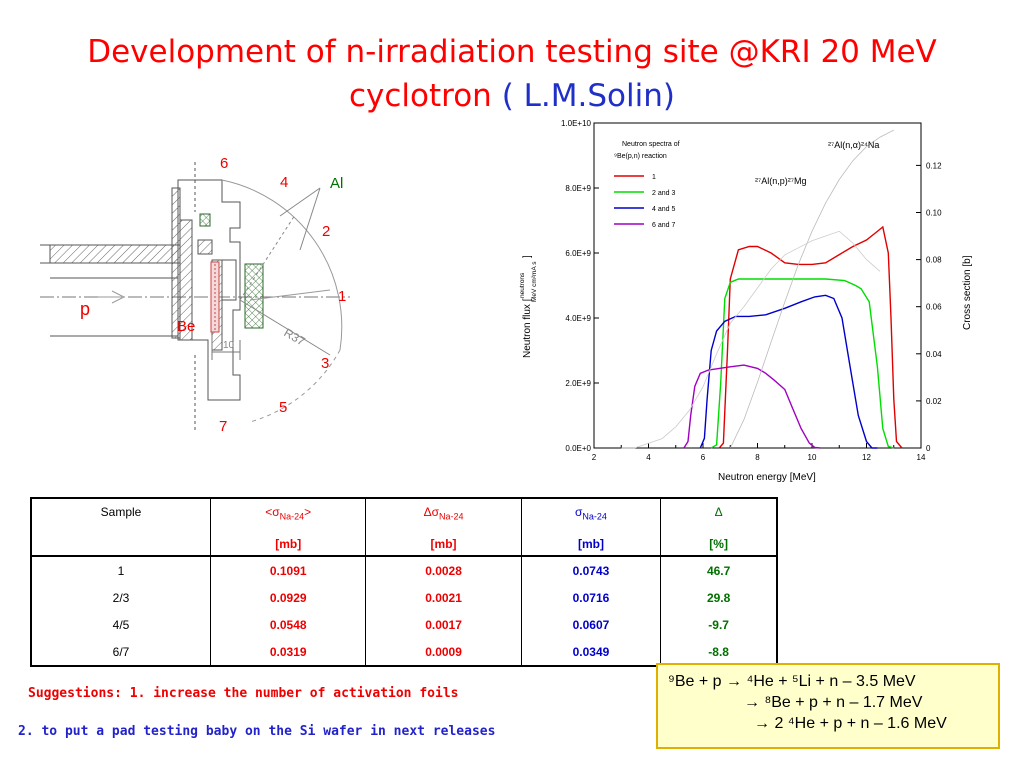 This screenshot has width=1024, height=768. Describe the element at coordinates (121, 515) in the screenshot. I see `header-sample: Sample` at that location.